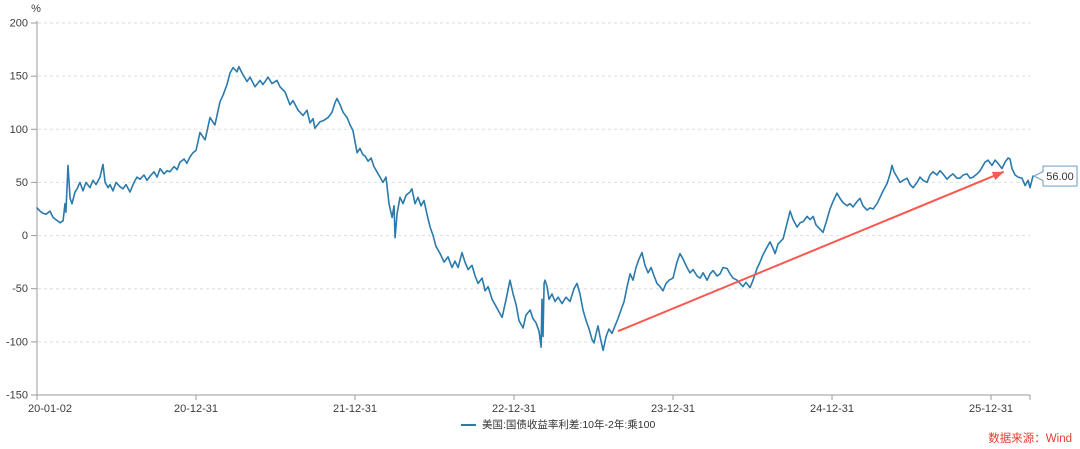 This screenshot has width=1080, height=449. What do you see at coordinates (196, 409) in the screenshot?
I see `x-axis-tick-label: 20-12-31` at bounding box center [196, 409].